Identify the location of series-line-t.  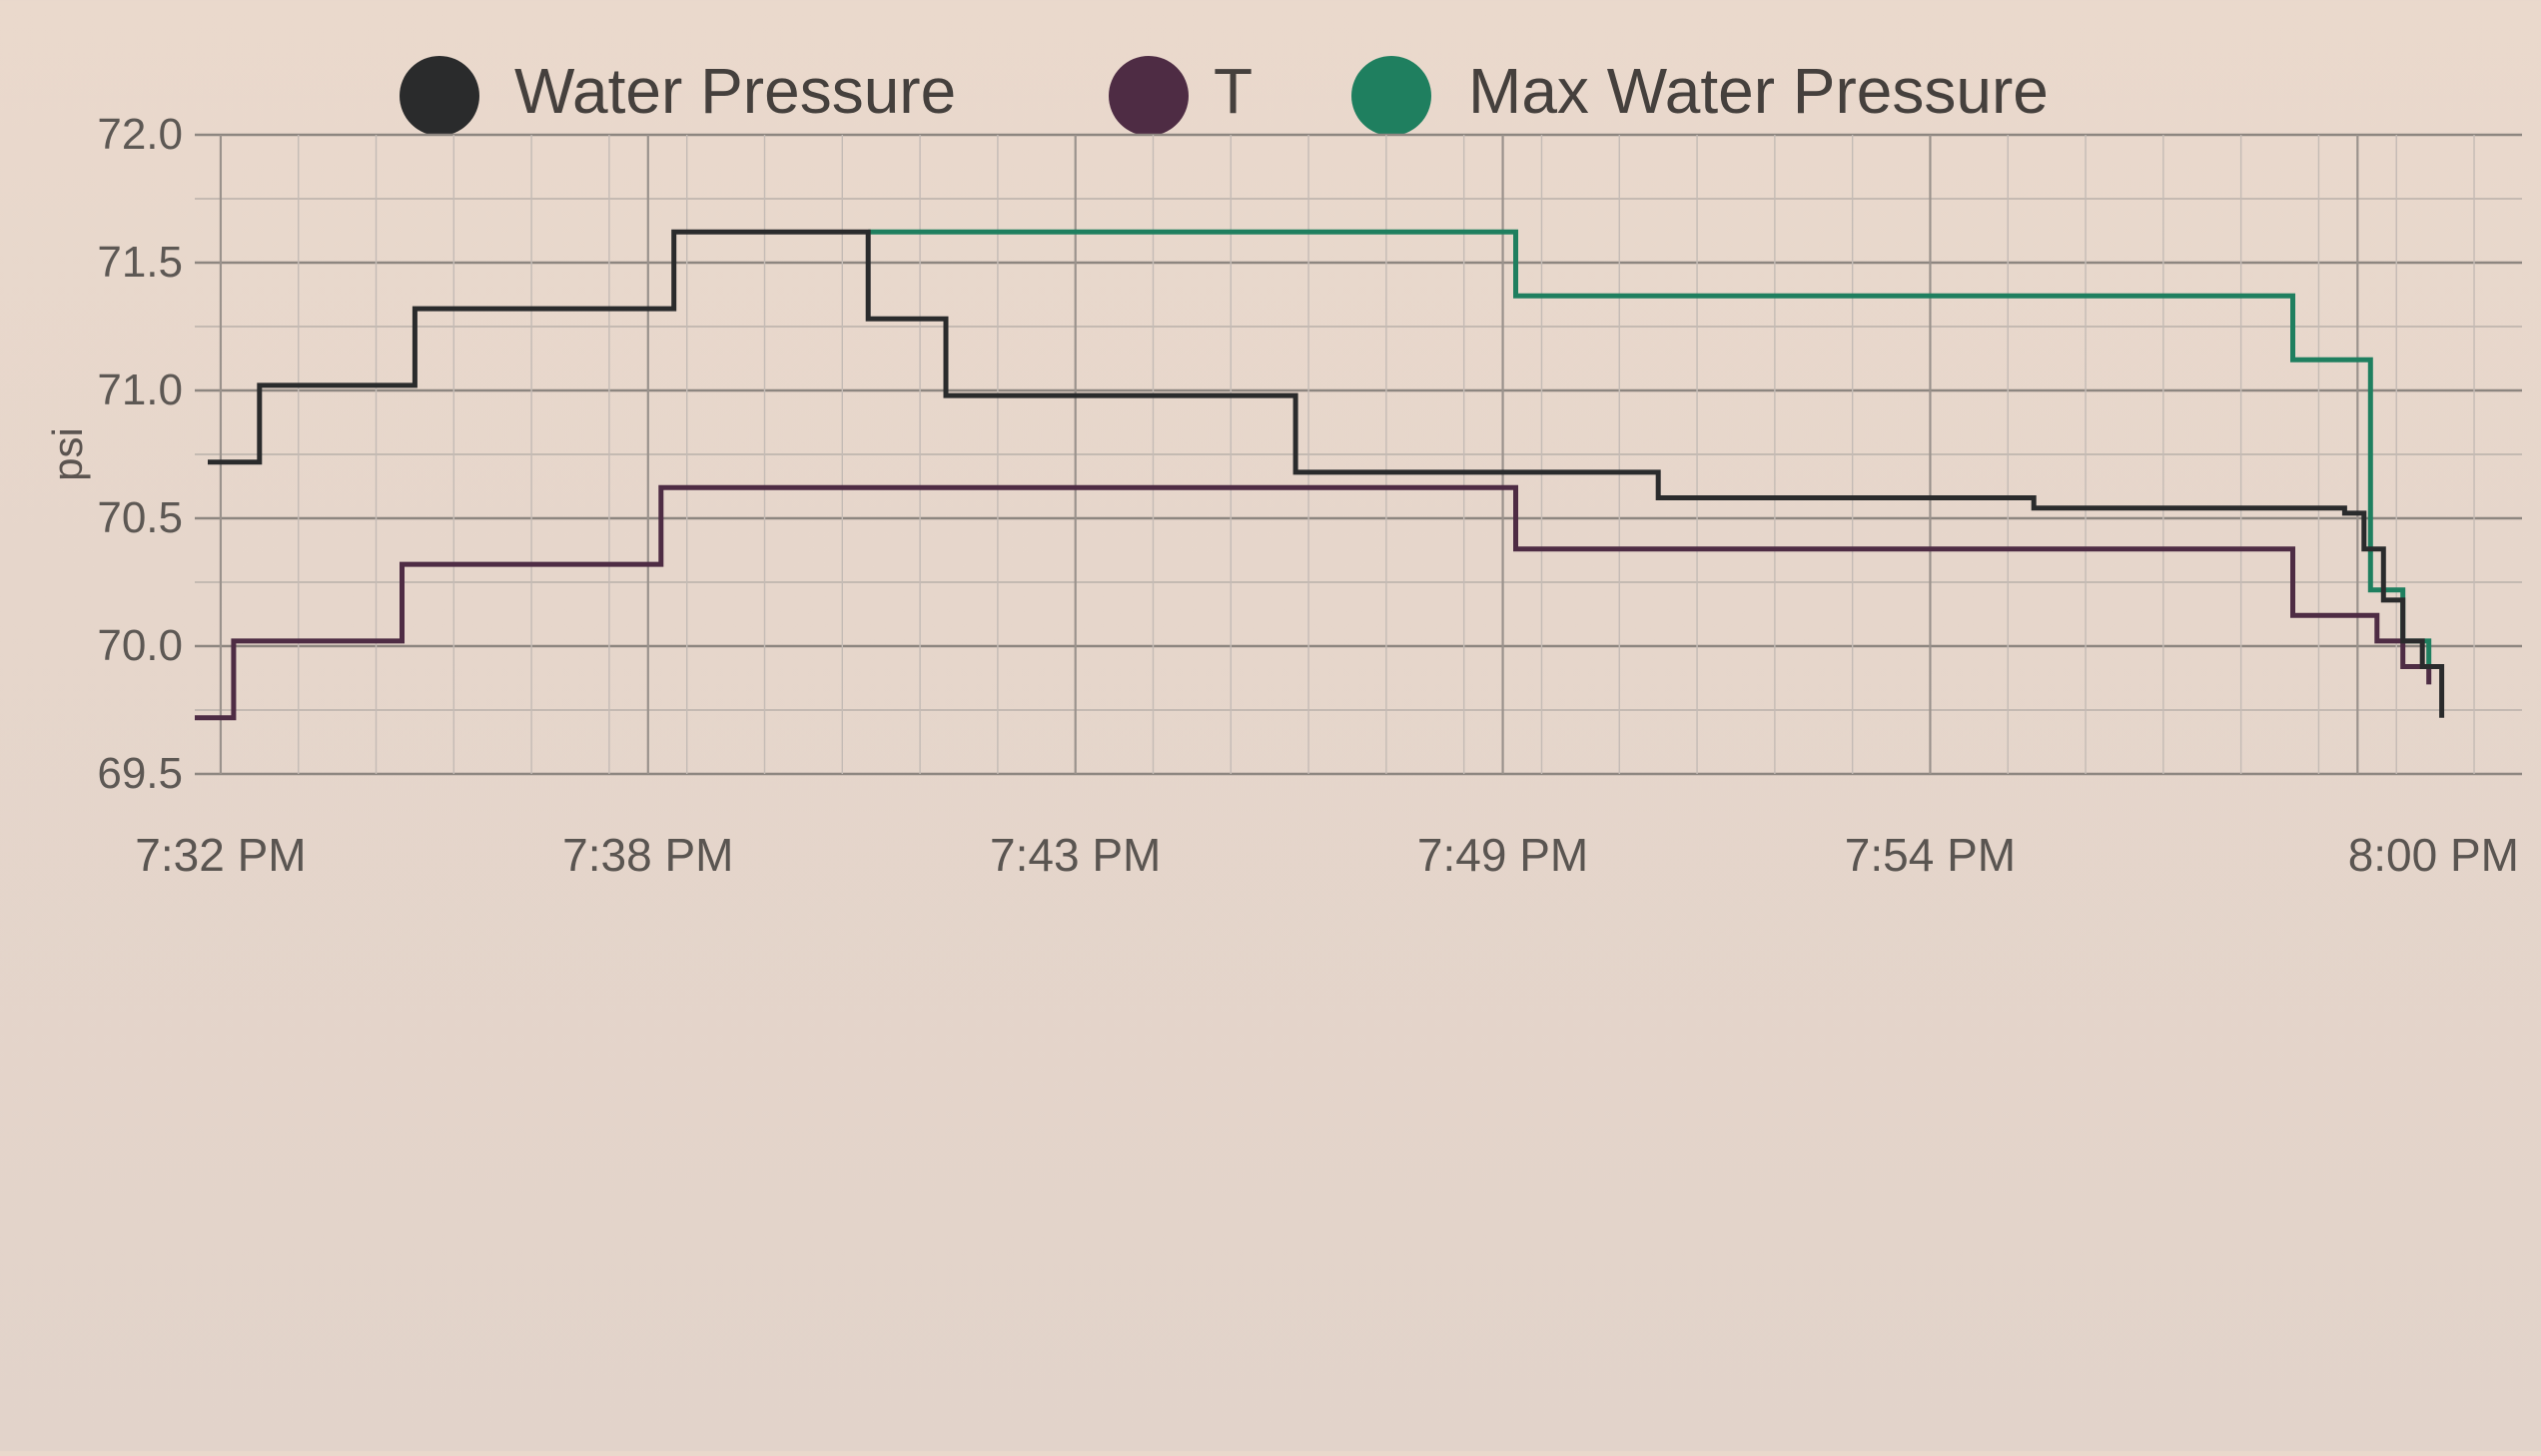
(1312, 602).